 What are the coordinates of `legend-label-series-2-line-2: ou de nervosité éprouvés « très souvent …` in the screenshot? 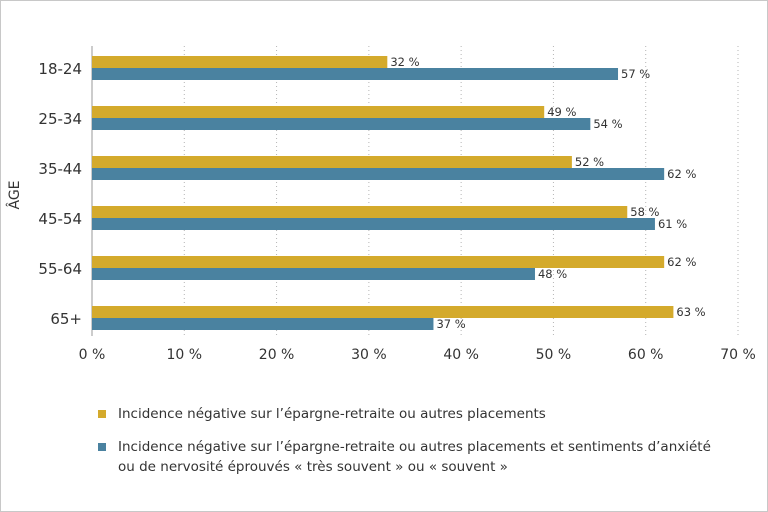 It's located at (313, 467).